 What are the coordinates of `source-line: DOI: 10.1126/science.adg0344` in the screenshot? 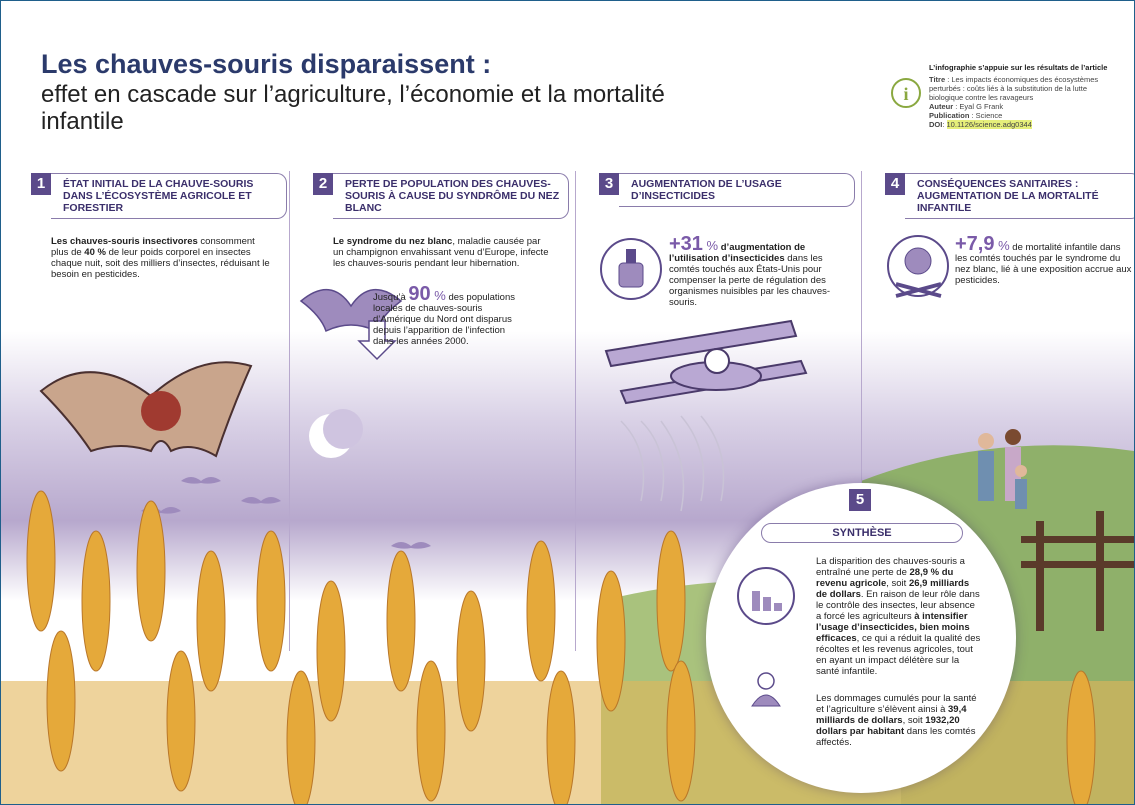 It's located at (1019, 124).